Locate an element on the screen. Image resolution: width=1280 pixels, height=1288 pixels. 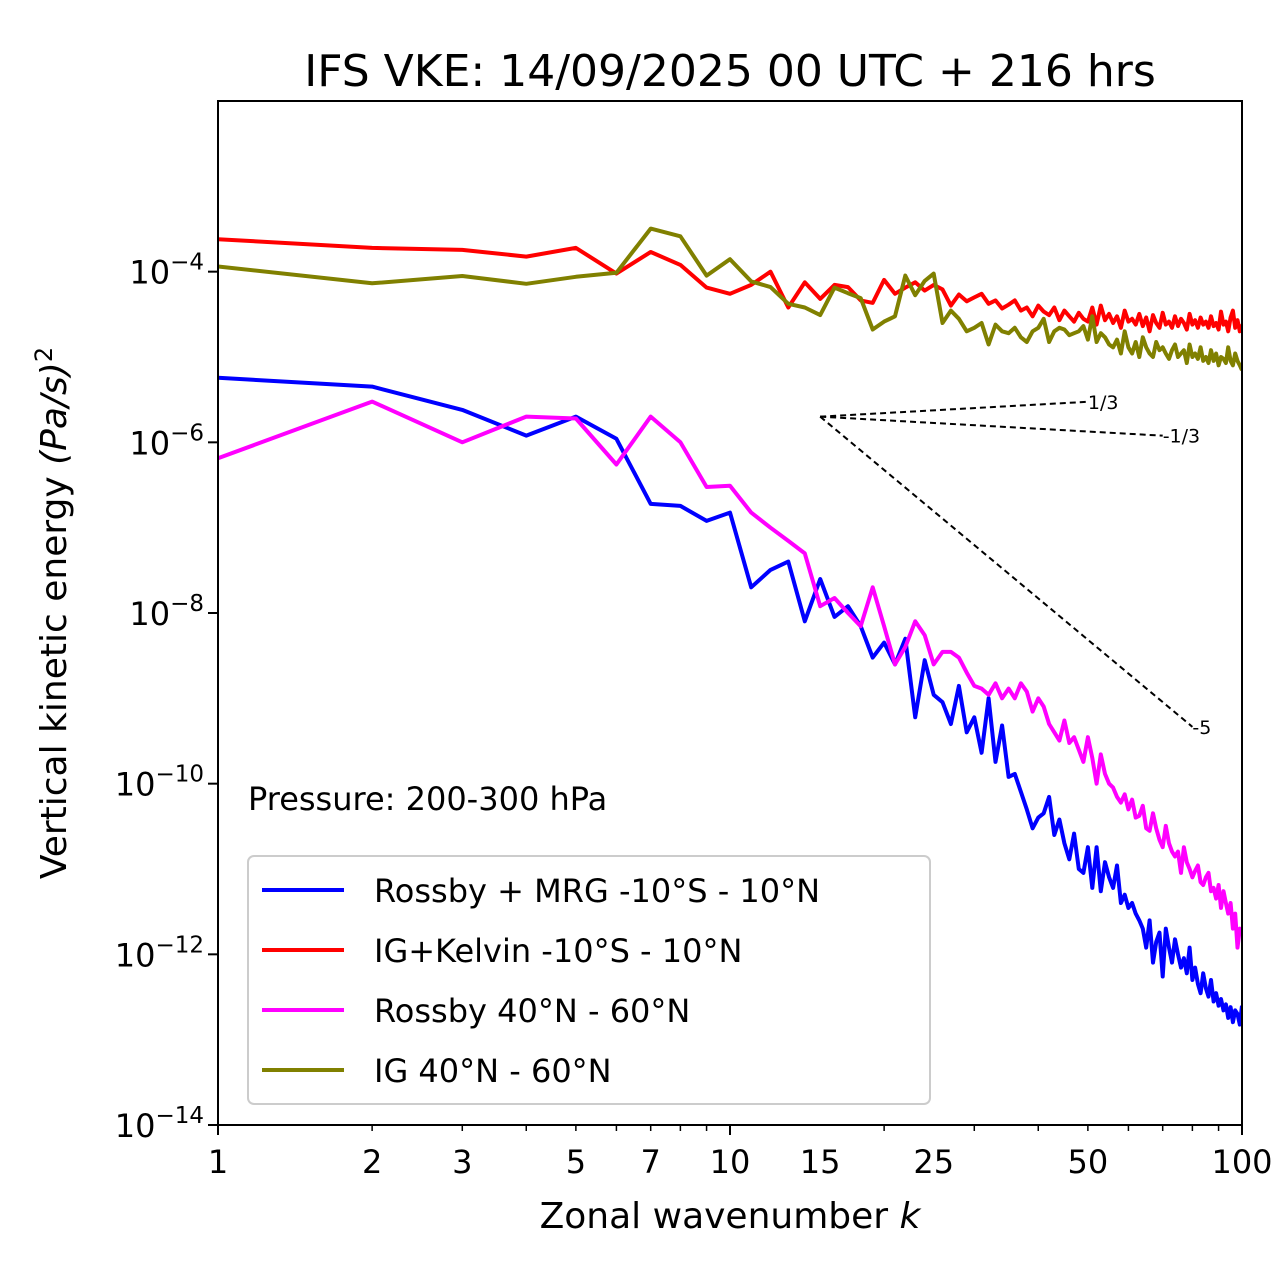
x-tick-label: 15 is located at coordinates (820, 1162).